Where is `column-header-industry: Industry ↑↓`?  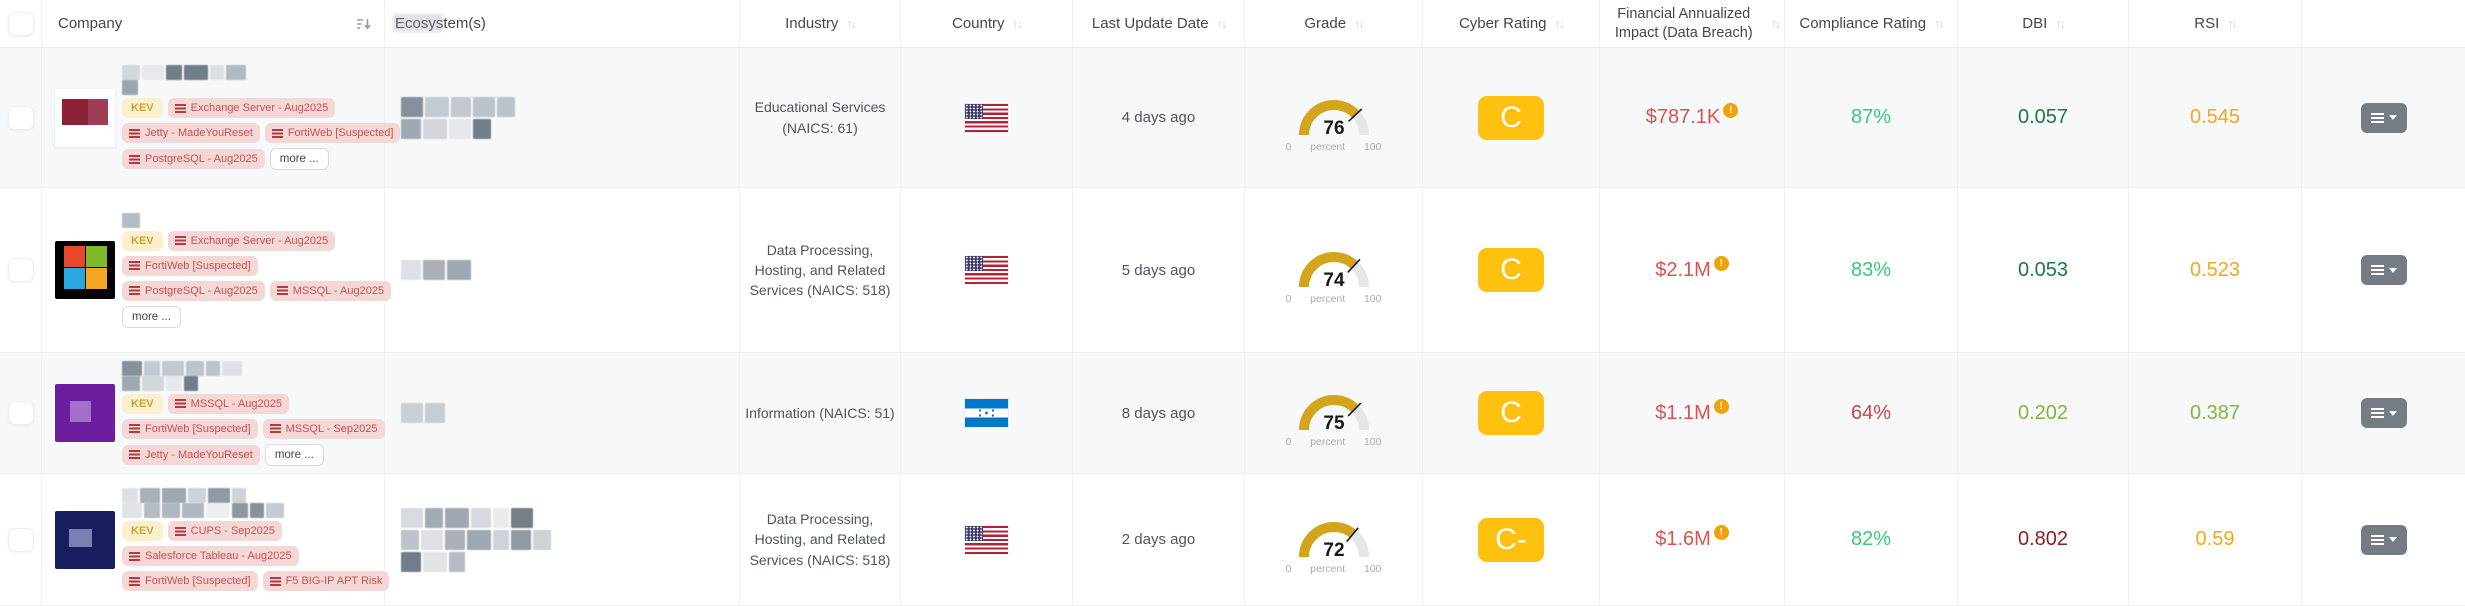
column-header-industry: Industry ↑↓ is located at coordinates (820, 23).